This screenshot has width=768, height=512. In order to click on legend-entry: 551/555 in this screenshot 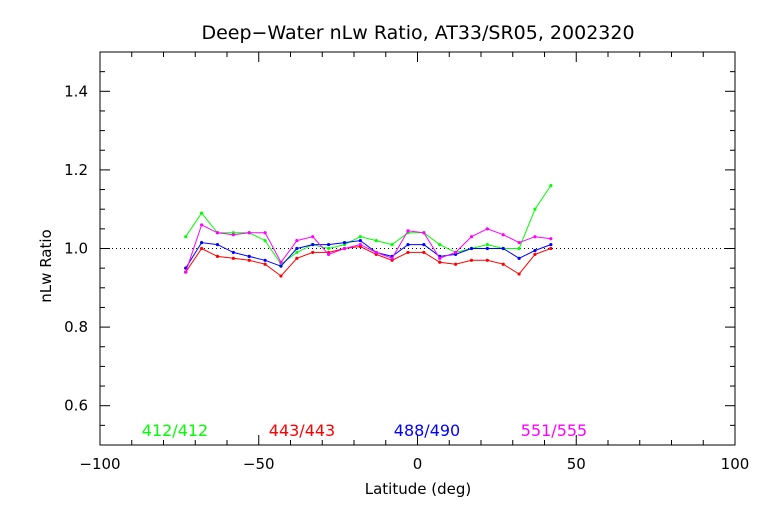, I will do `click(554, 430)`.